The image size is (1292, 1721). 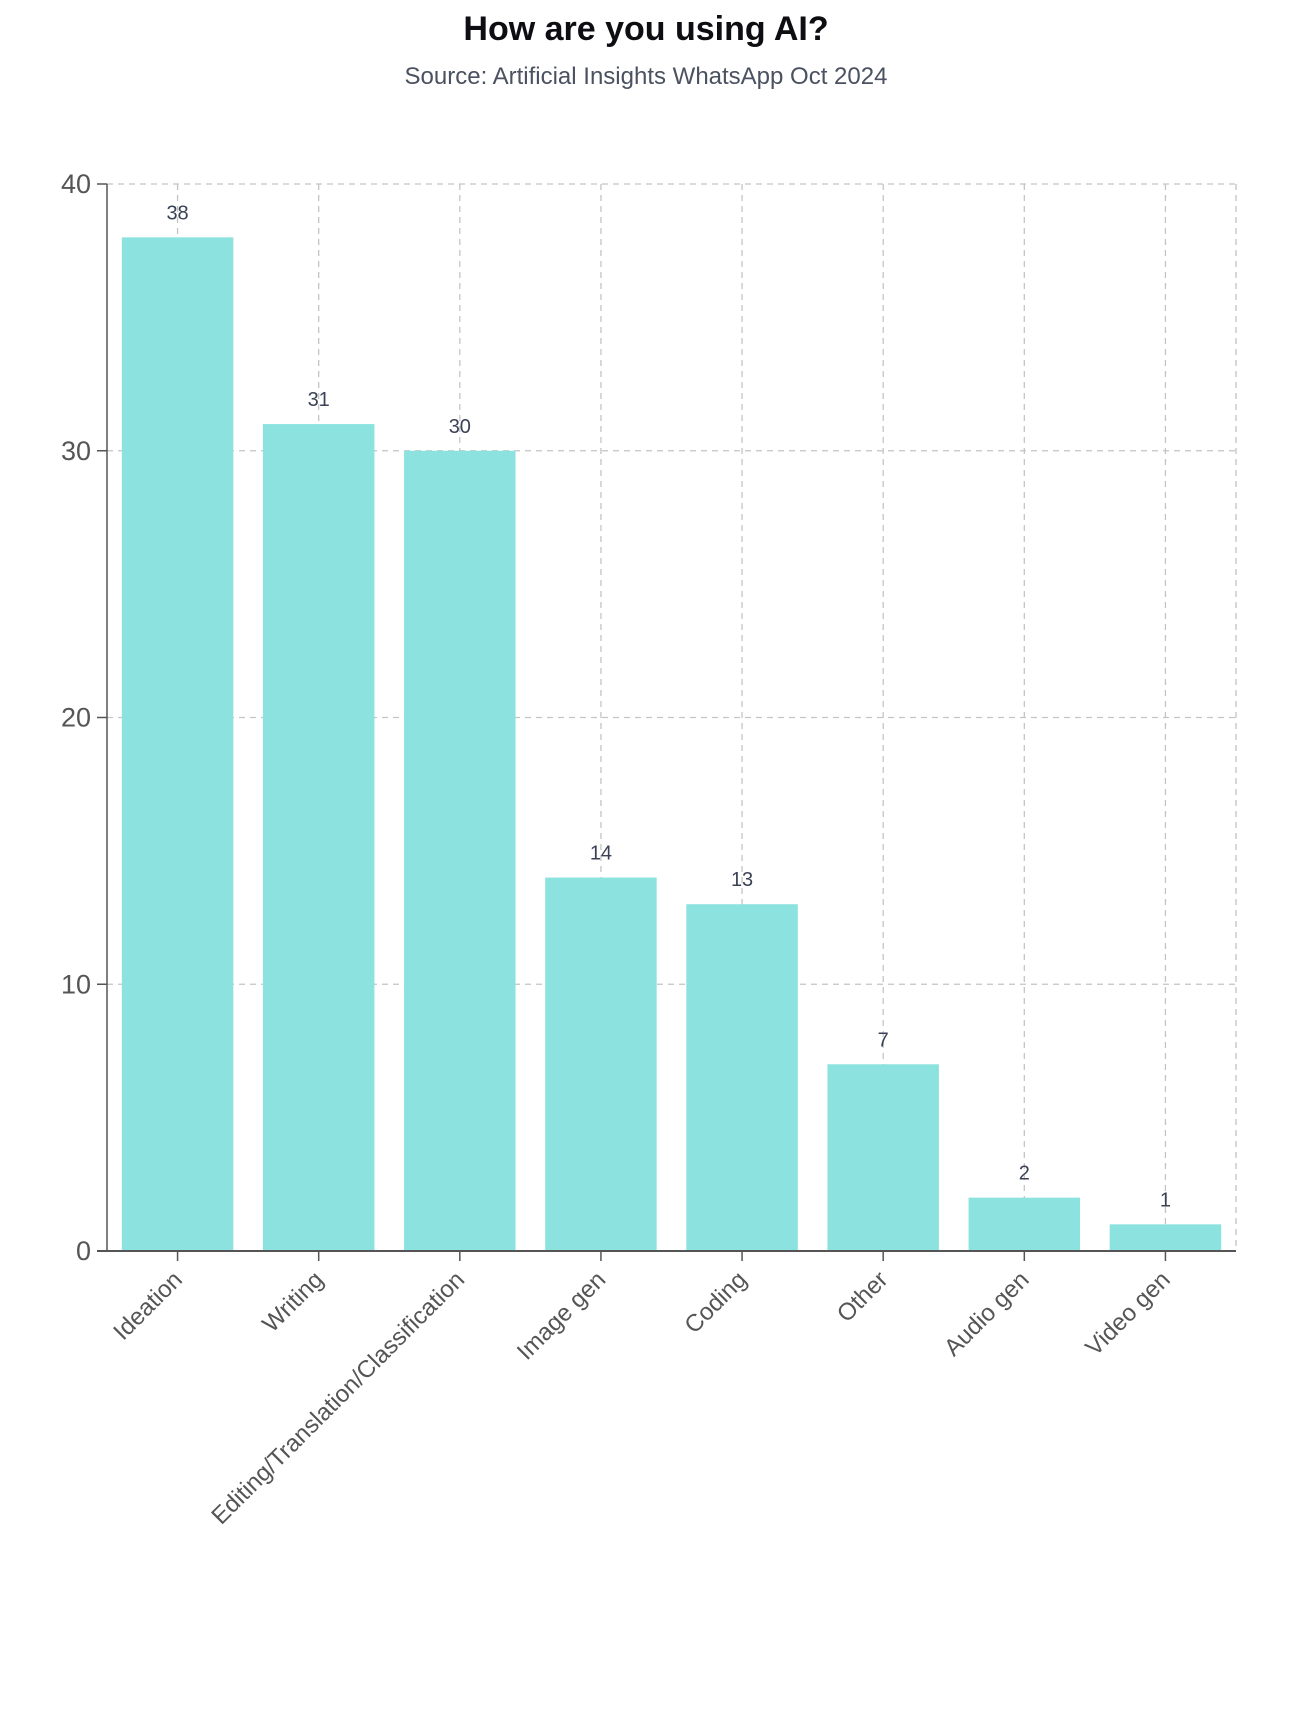 I want to click on x-tick-label: Editing/Translation/Classification, so click(x=338, y=1398).